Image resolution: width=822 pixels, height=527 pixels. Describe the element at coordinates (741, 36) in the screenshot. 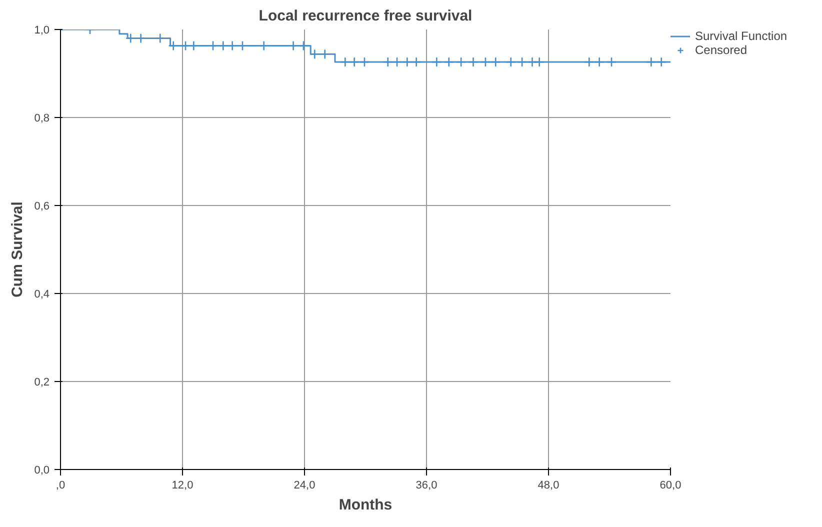

I see `legend-label: Survival Function` at that location.